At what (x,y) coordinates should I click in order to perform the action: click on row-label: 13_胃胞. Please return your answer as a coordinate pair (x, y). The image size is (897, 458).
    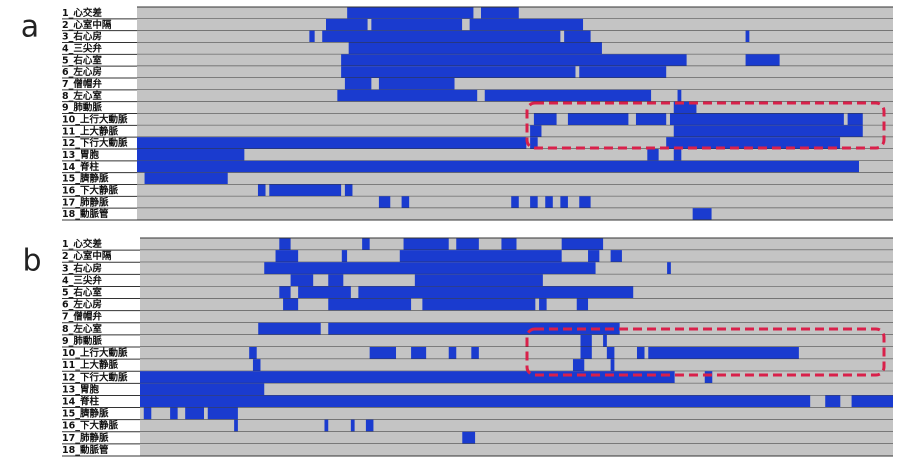
    Looking at the image, I should click on (80, 155).